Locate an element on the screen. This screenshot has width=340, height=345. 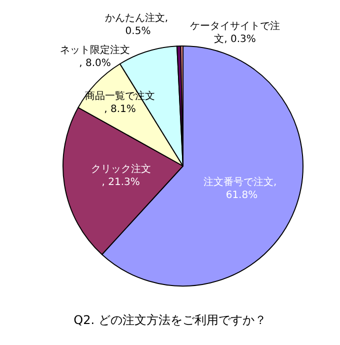
slice-label: 注文番号で注文, 61.8% is located at coordinates (242, 188).